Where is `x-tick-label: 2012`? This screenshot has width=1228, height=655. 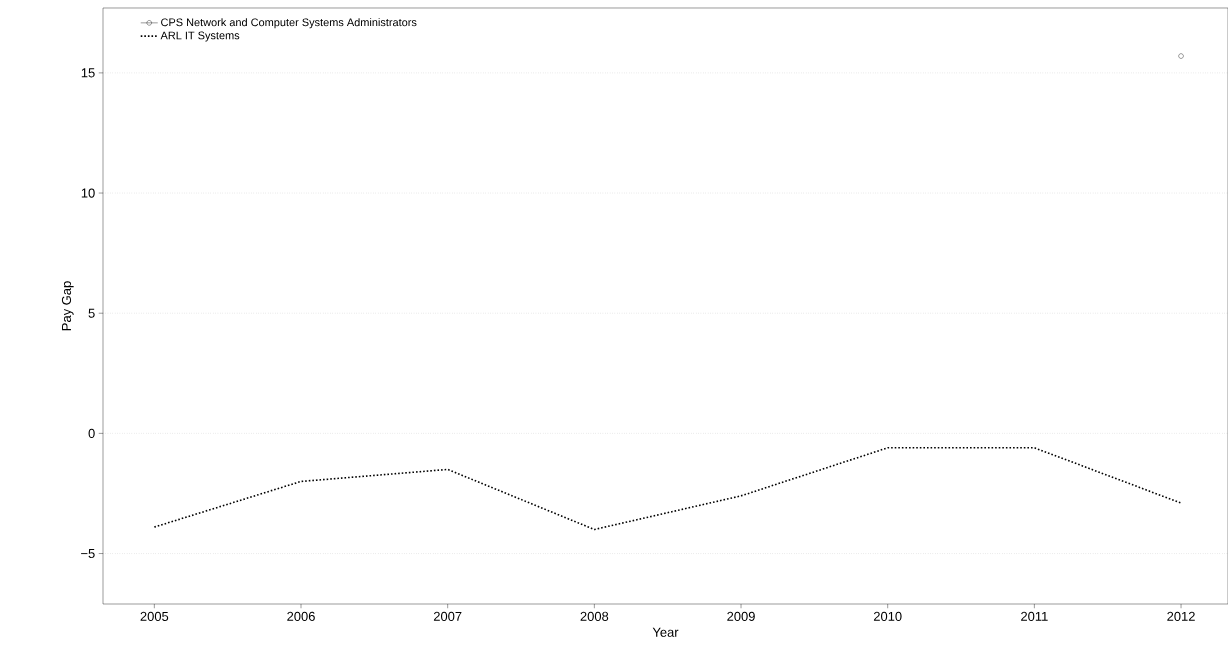
x-tick-label: 2012 is located at coordinates (1181, 616).